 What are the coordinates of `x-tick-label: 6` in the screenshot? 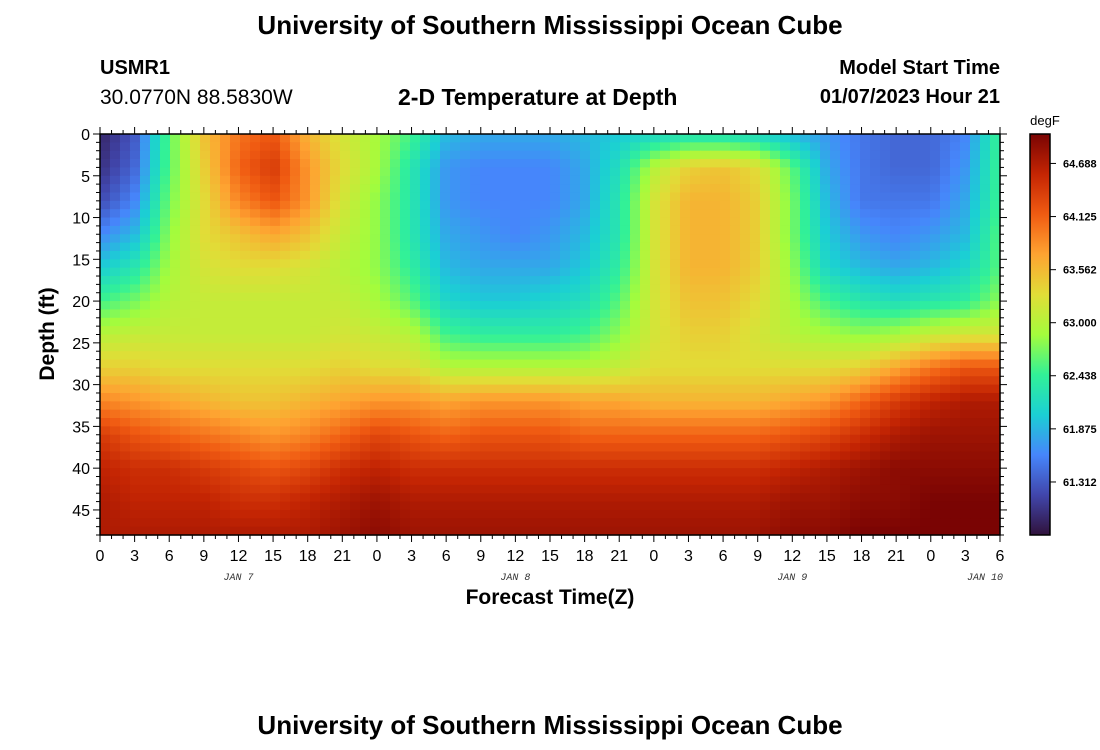 It's located at (169, 556).